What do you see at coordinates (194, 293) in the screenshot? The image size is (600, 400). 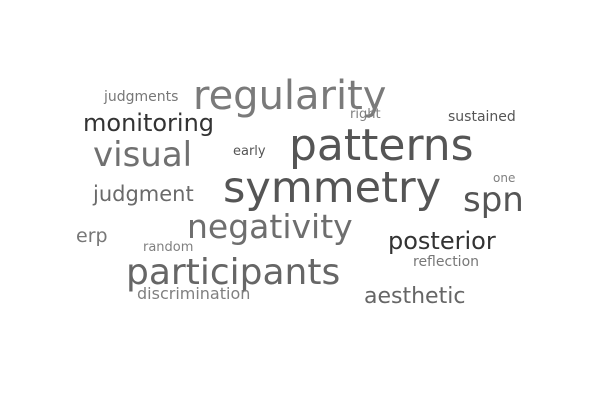 I see `word-discrimination: discrimination` at bounding box center [194, 293].